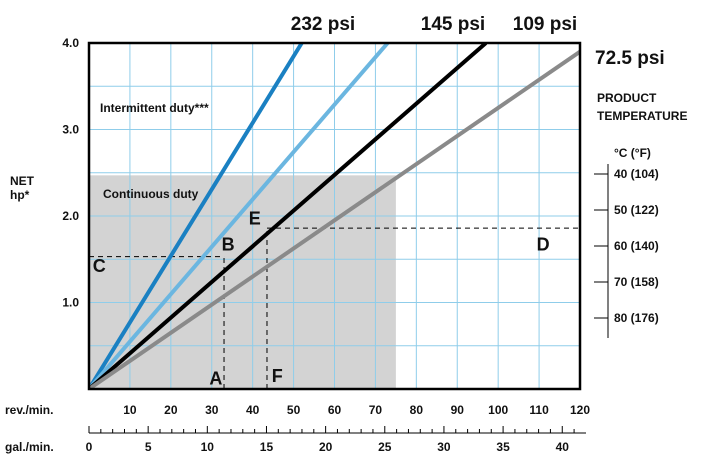  I want to click on x2-tick-label: 35, so click(503, 447).